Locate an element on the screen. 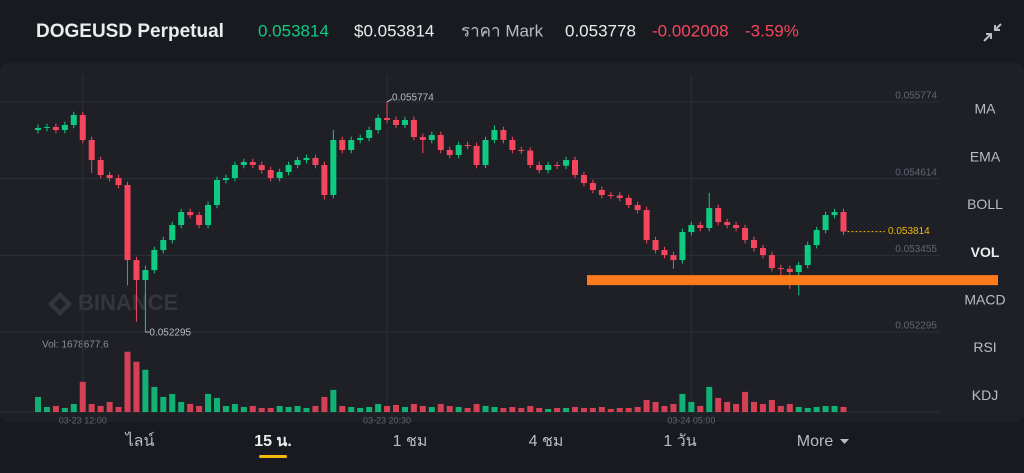  indicator-tab: MACD is located at coordinates (984, 300).